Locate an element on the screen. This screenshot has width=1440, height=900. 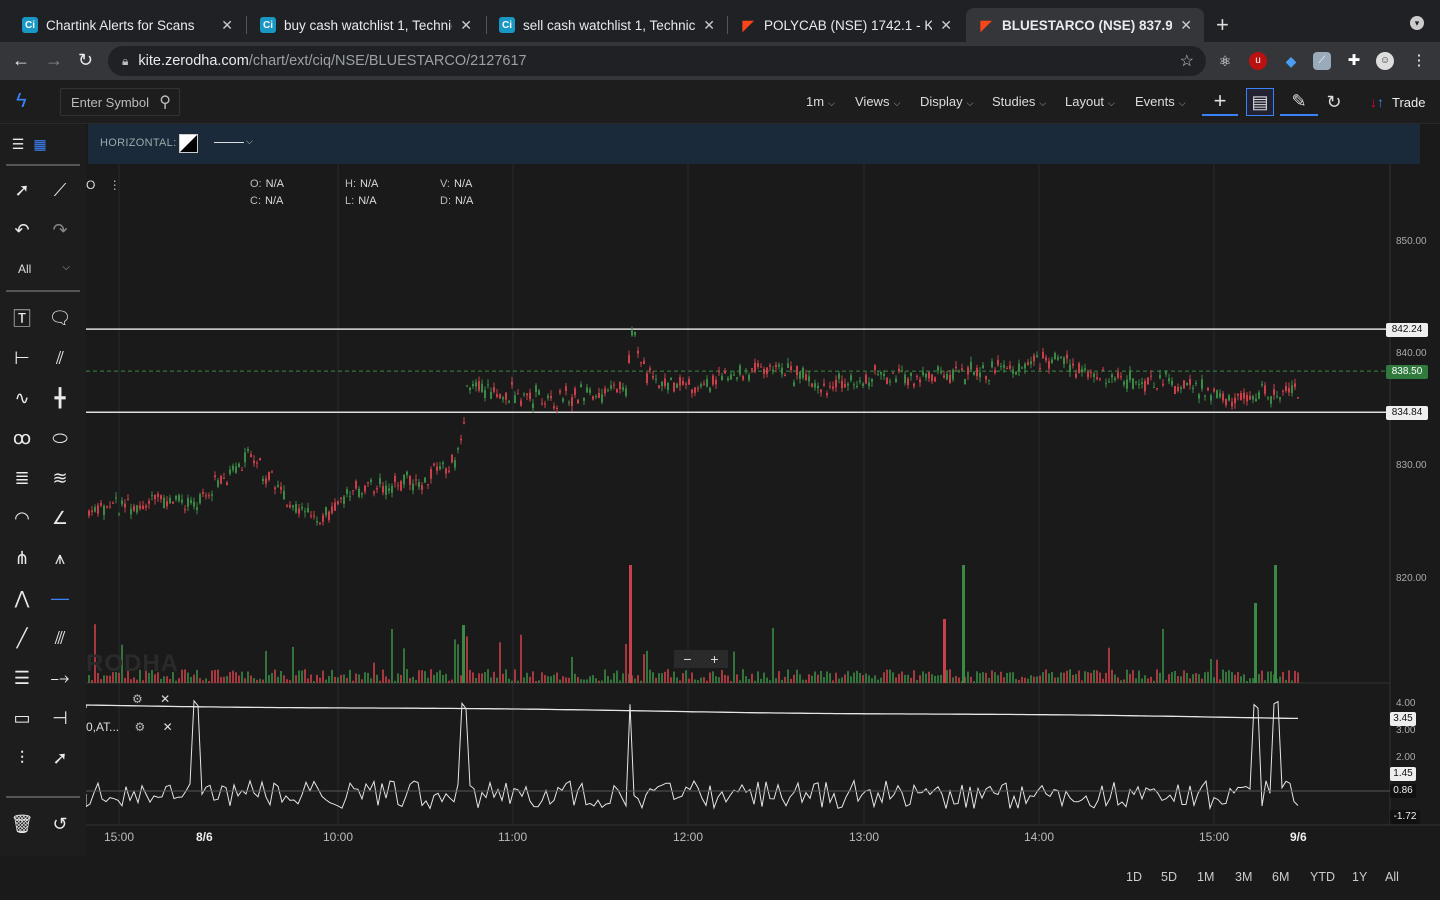
wave-icon: ∿ is located at coordinates (22, 397).